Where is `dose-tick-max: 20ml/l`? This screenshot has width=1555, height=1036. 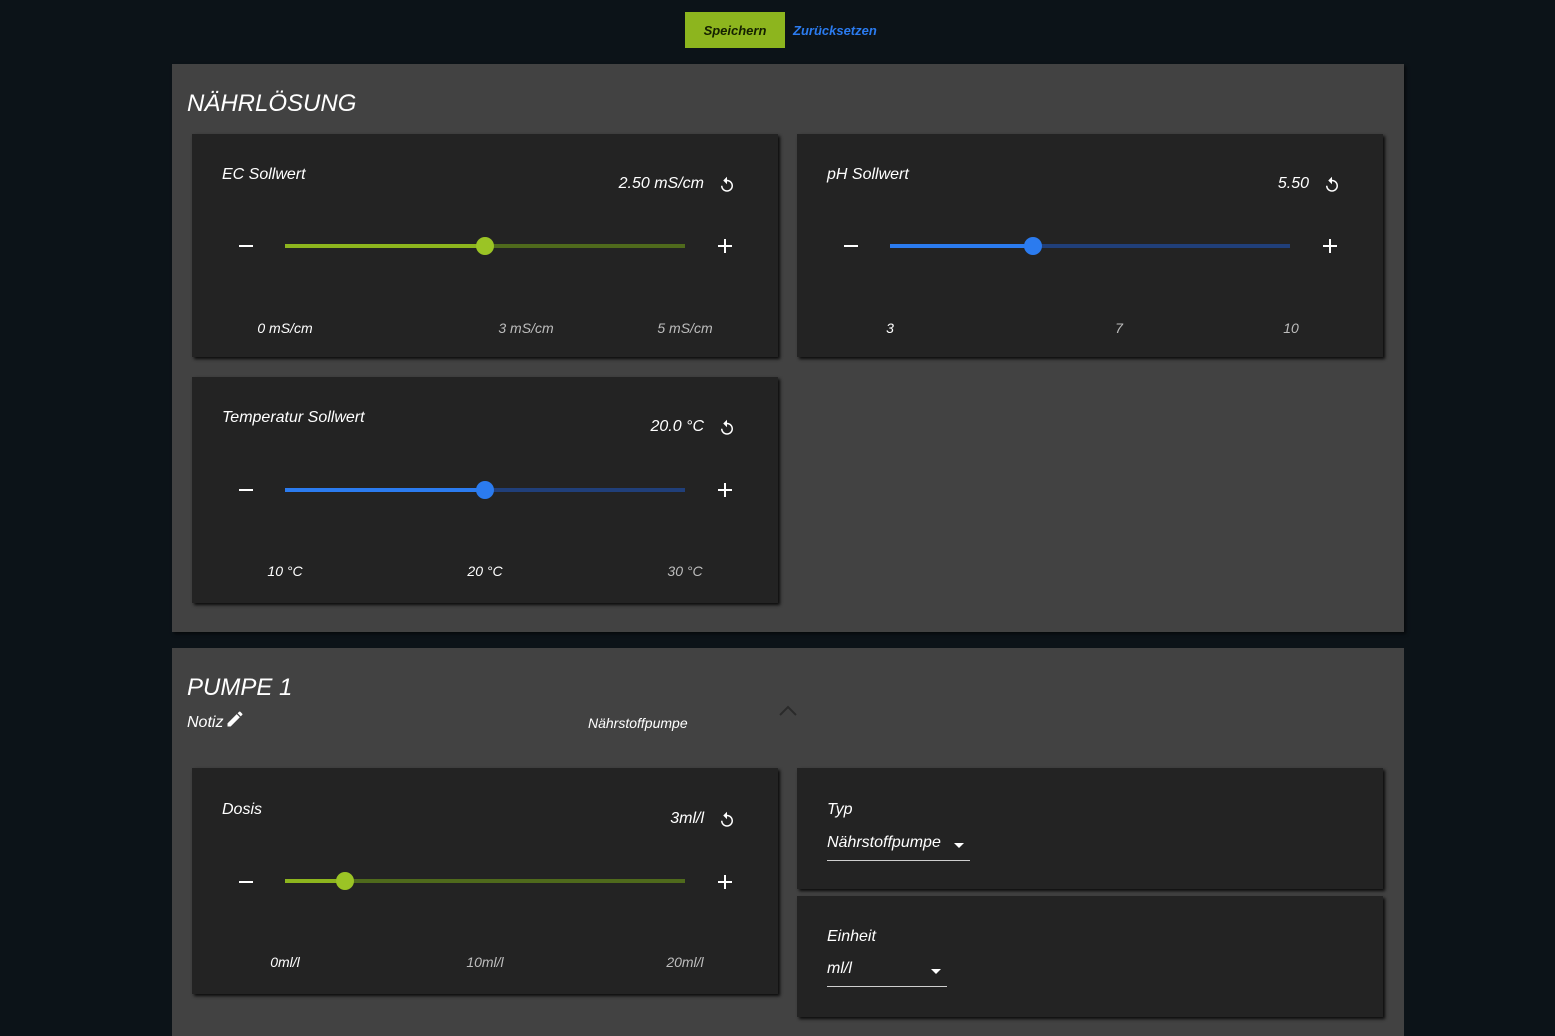 dose-tick-max: 20ml/l is located at coordinates (685, 962).